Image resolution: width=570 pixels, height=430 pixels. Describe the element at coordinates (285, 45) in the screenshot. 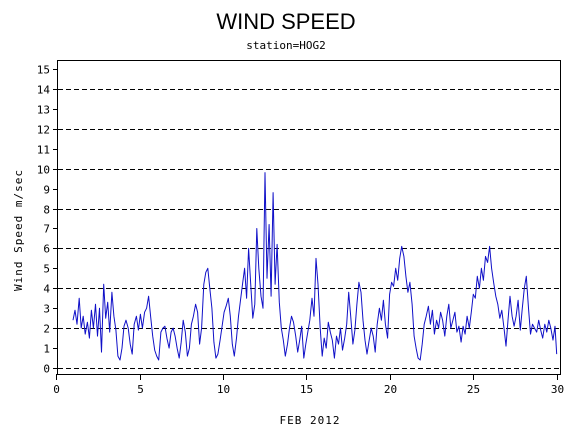

I see `chart-subtitle: station=HOG2` at that location.